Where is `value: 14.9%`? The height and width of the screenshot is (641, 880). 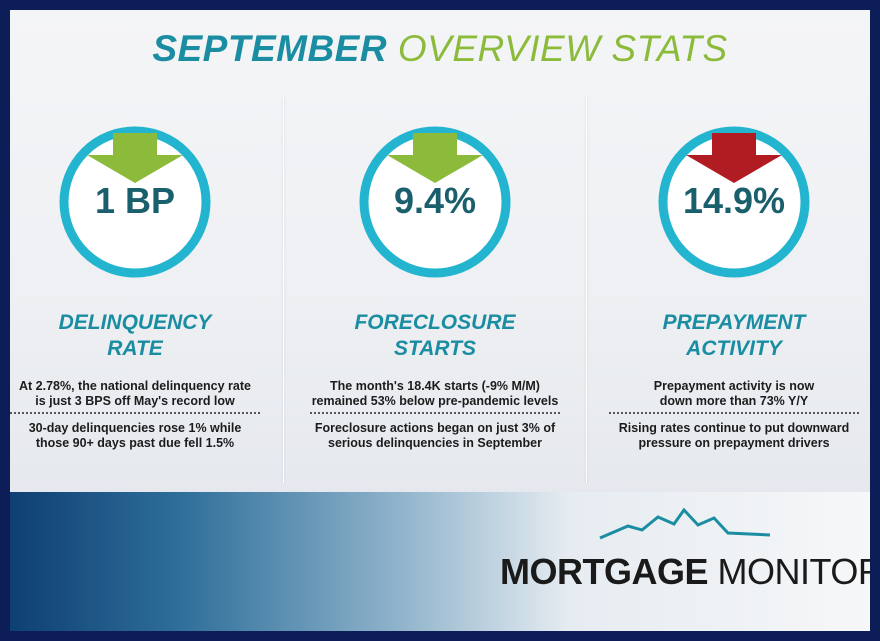
value: 14.9% is located at coordinates (734, 200).